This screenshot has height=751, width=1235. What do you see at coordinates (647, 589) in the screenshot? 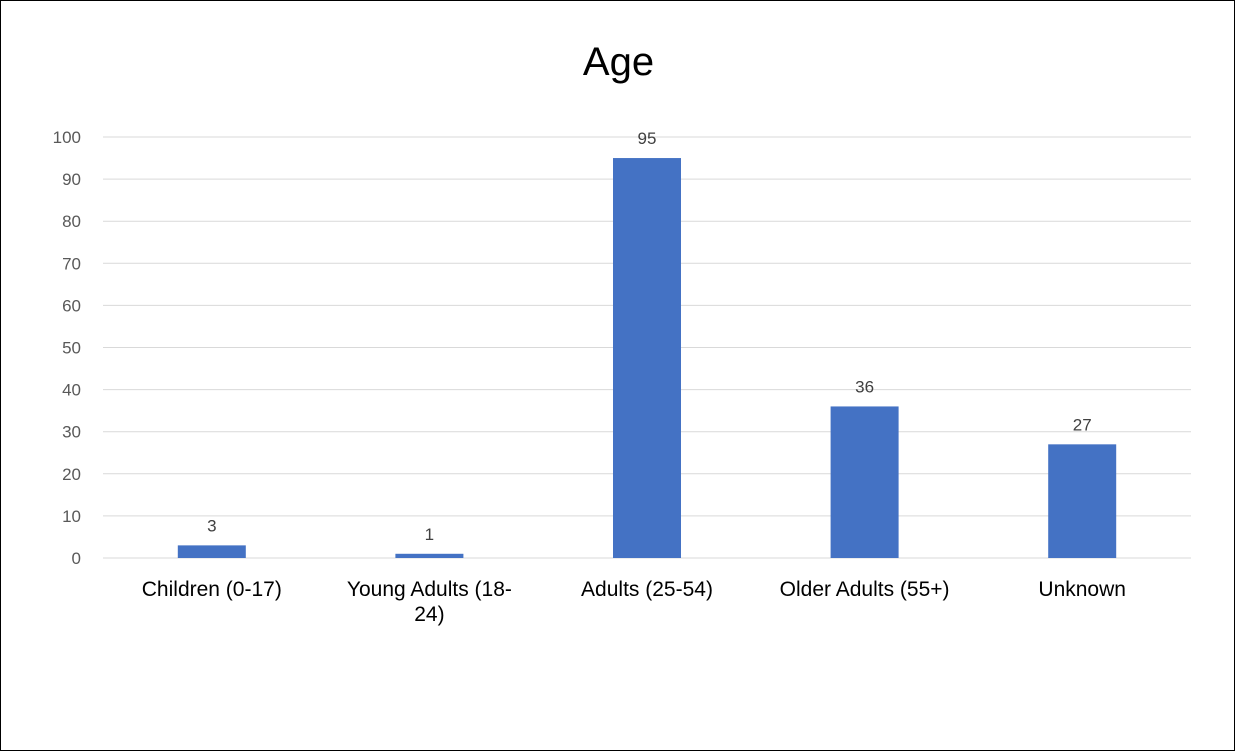
I see `category-label: Adults (25-54)` at bounding box center [647, 589].